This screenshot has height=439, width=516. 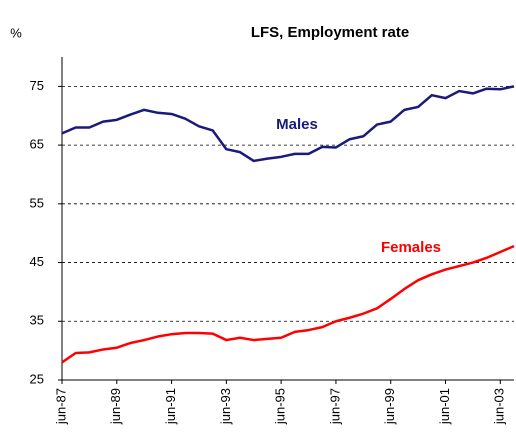 I want to click on series-label: Males, so click(x=297, y=124).